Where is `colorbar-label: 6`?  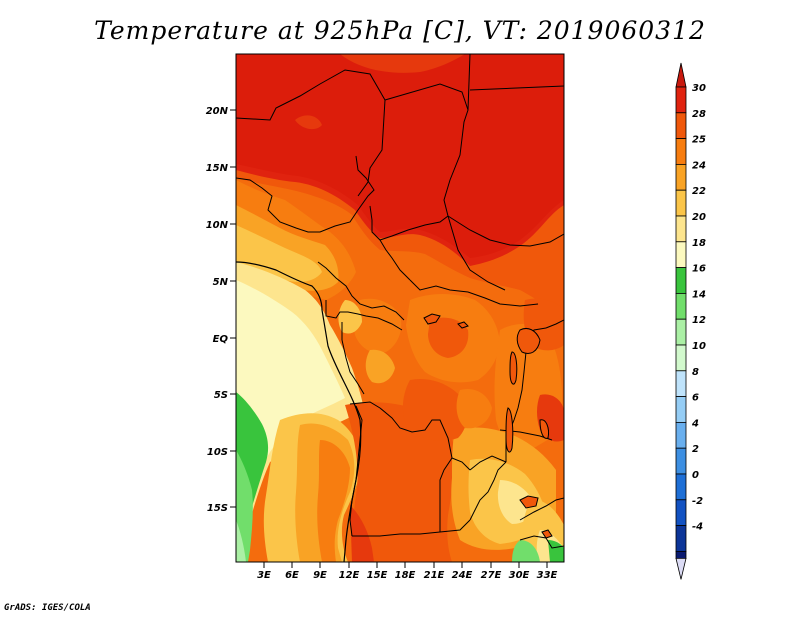 colorbar-label: 6 is located at coordinates (695, 398).